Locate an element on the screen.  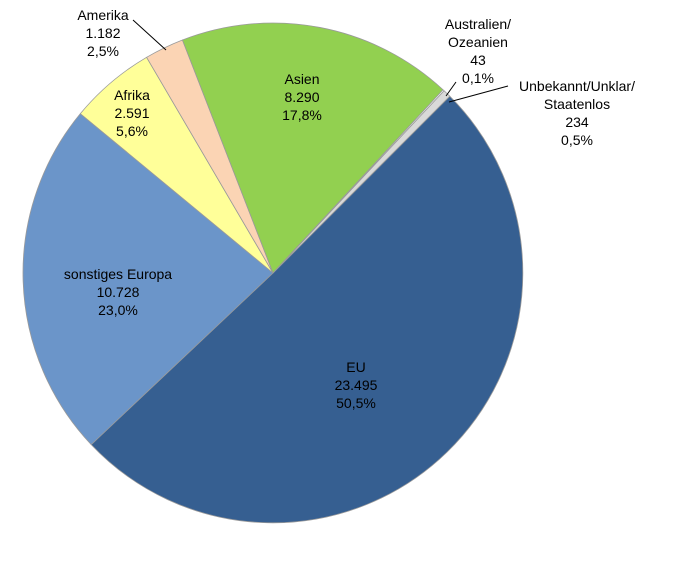
slice-name-eu: EU is located at coordinates (355, 367).